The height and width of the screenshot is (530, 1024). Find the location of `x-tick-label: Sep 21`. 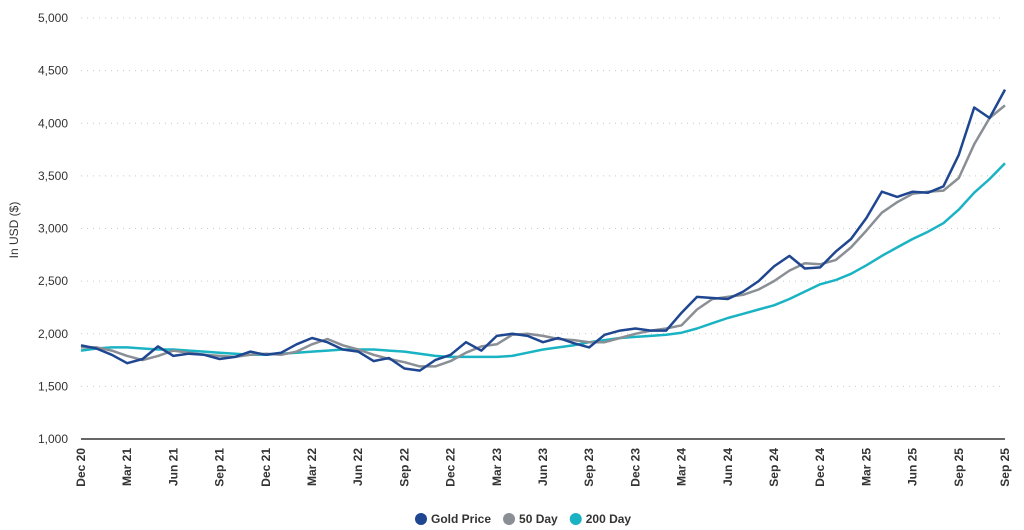

x-tick-label: Sep 21 is located at coordinates (220, 467).